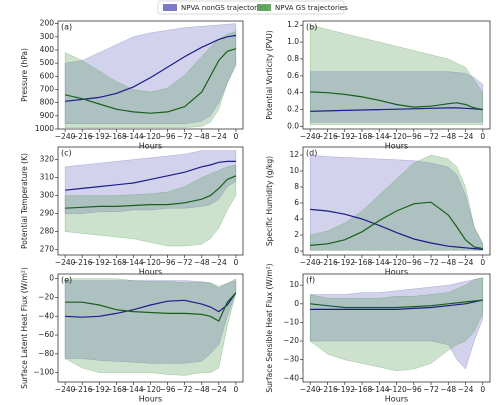 The width and height of the screenshot is (500, 405). What do you see at coordinates (47, 23) in the screenshot?
I see `y-tick-label: 200` at bounding box center [47, 23].